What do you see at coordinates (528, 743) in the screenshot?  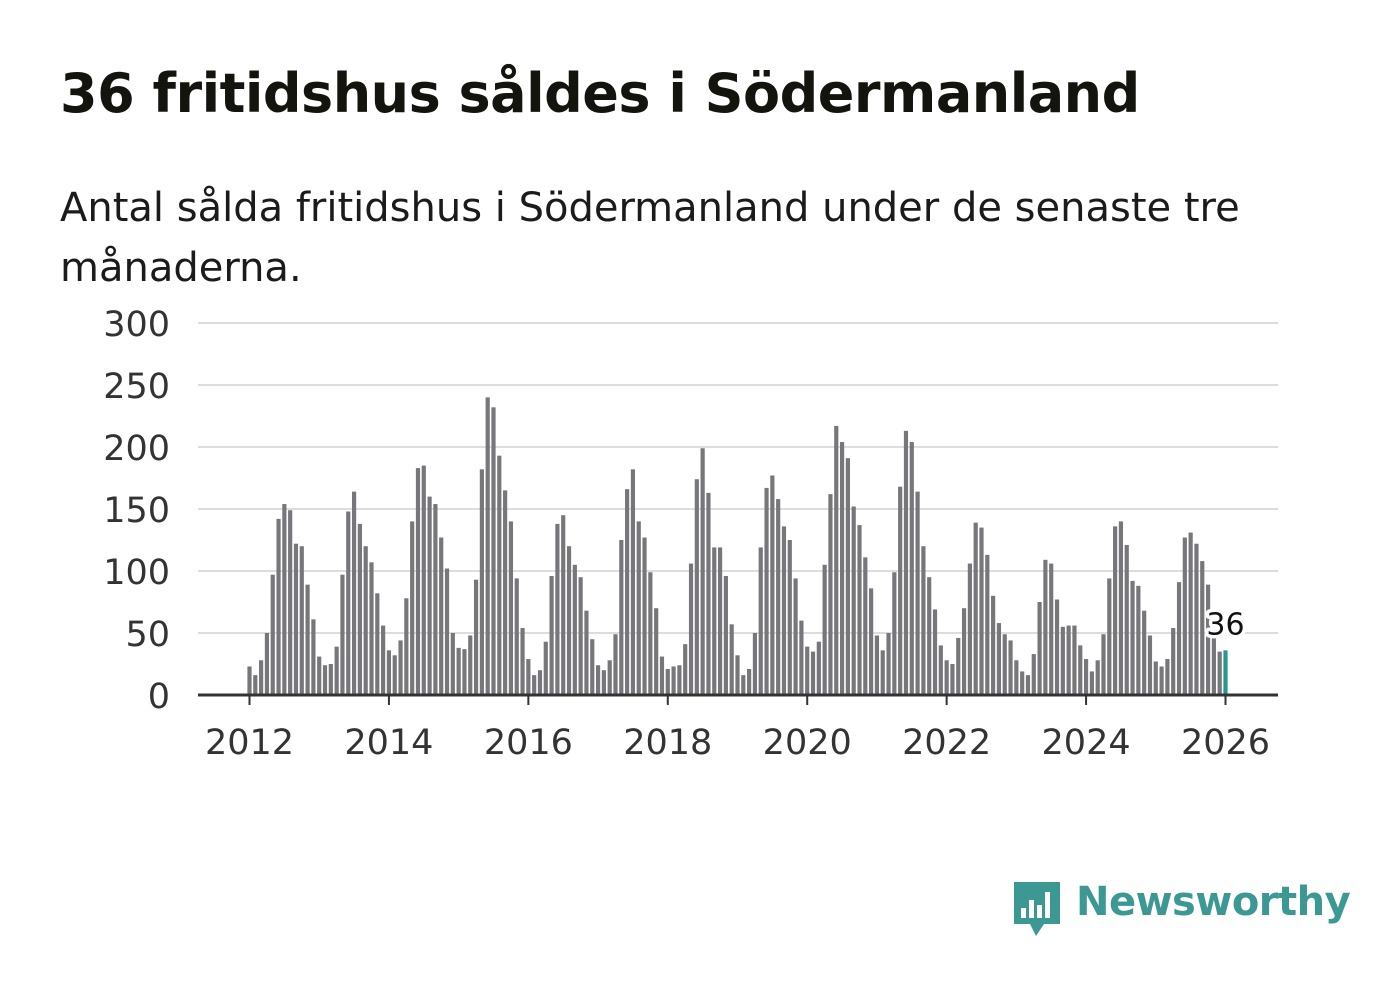 I see `x-tick-label: 2016` at bounding box center [528, 743].